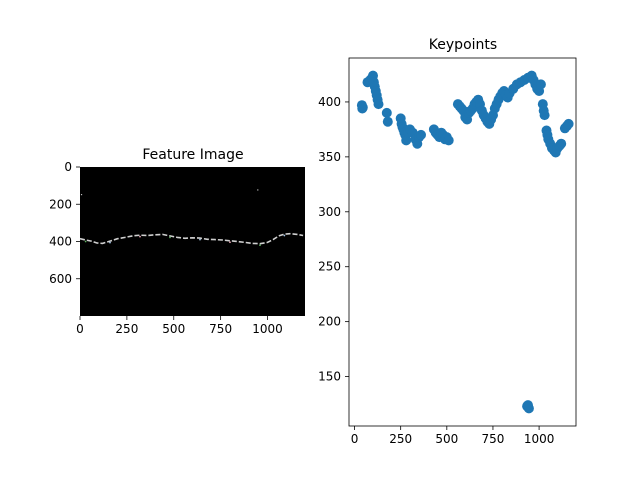 This screenshot has height=480, width=640. I want to click on y-tick-label: 600, so click(60, 279).